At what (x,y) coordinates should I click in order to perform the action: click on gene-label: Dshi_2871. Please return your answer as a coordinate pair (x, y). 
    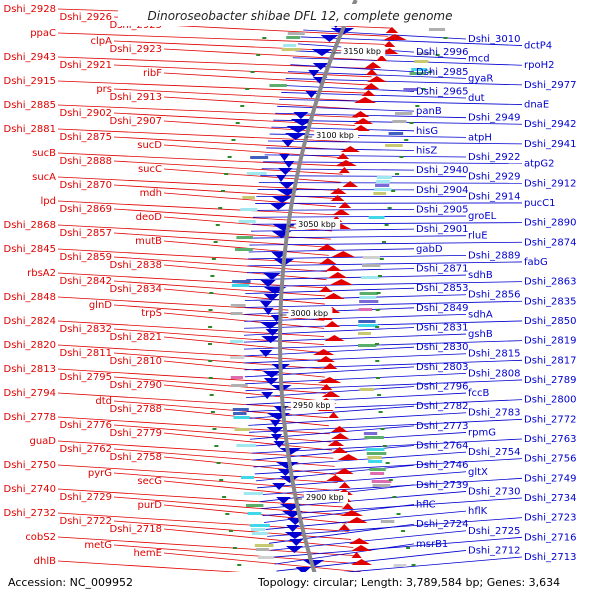
    Looking at the image, I should click on (442, 268).